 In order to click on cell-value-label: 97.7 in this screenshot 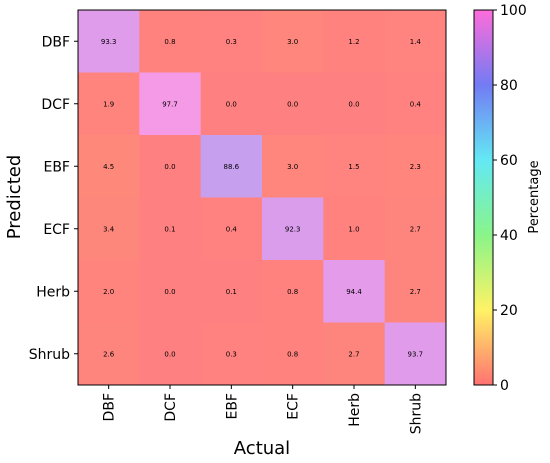, I will do `click(170, 104)`.